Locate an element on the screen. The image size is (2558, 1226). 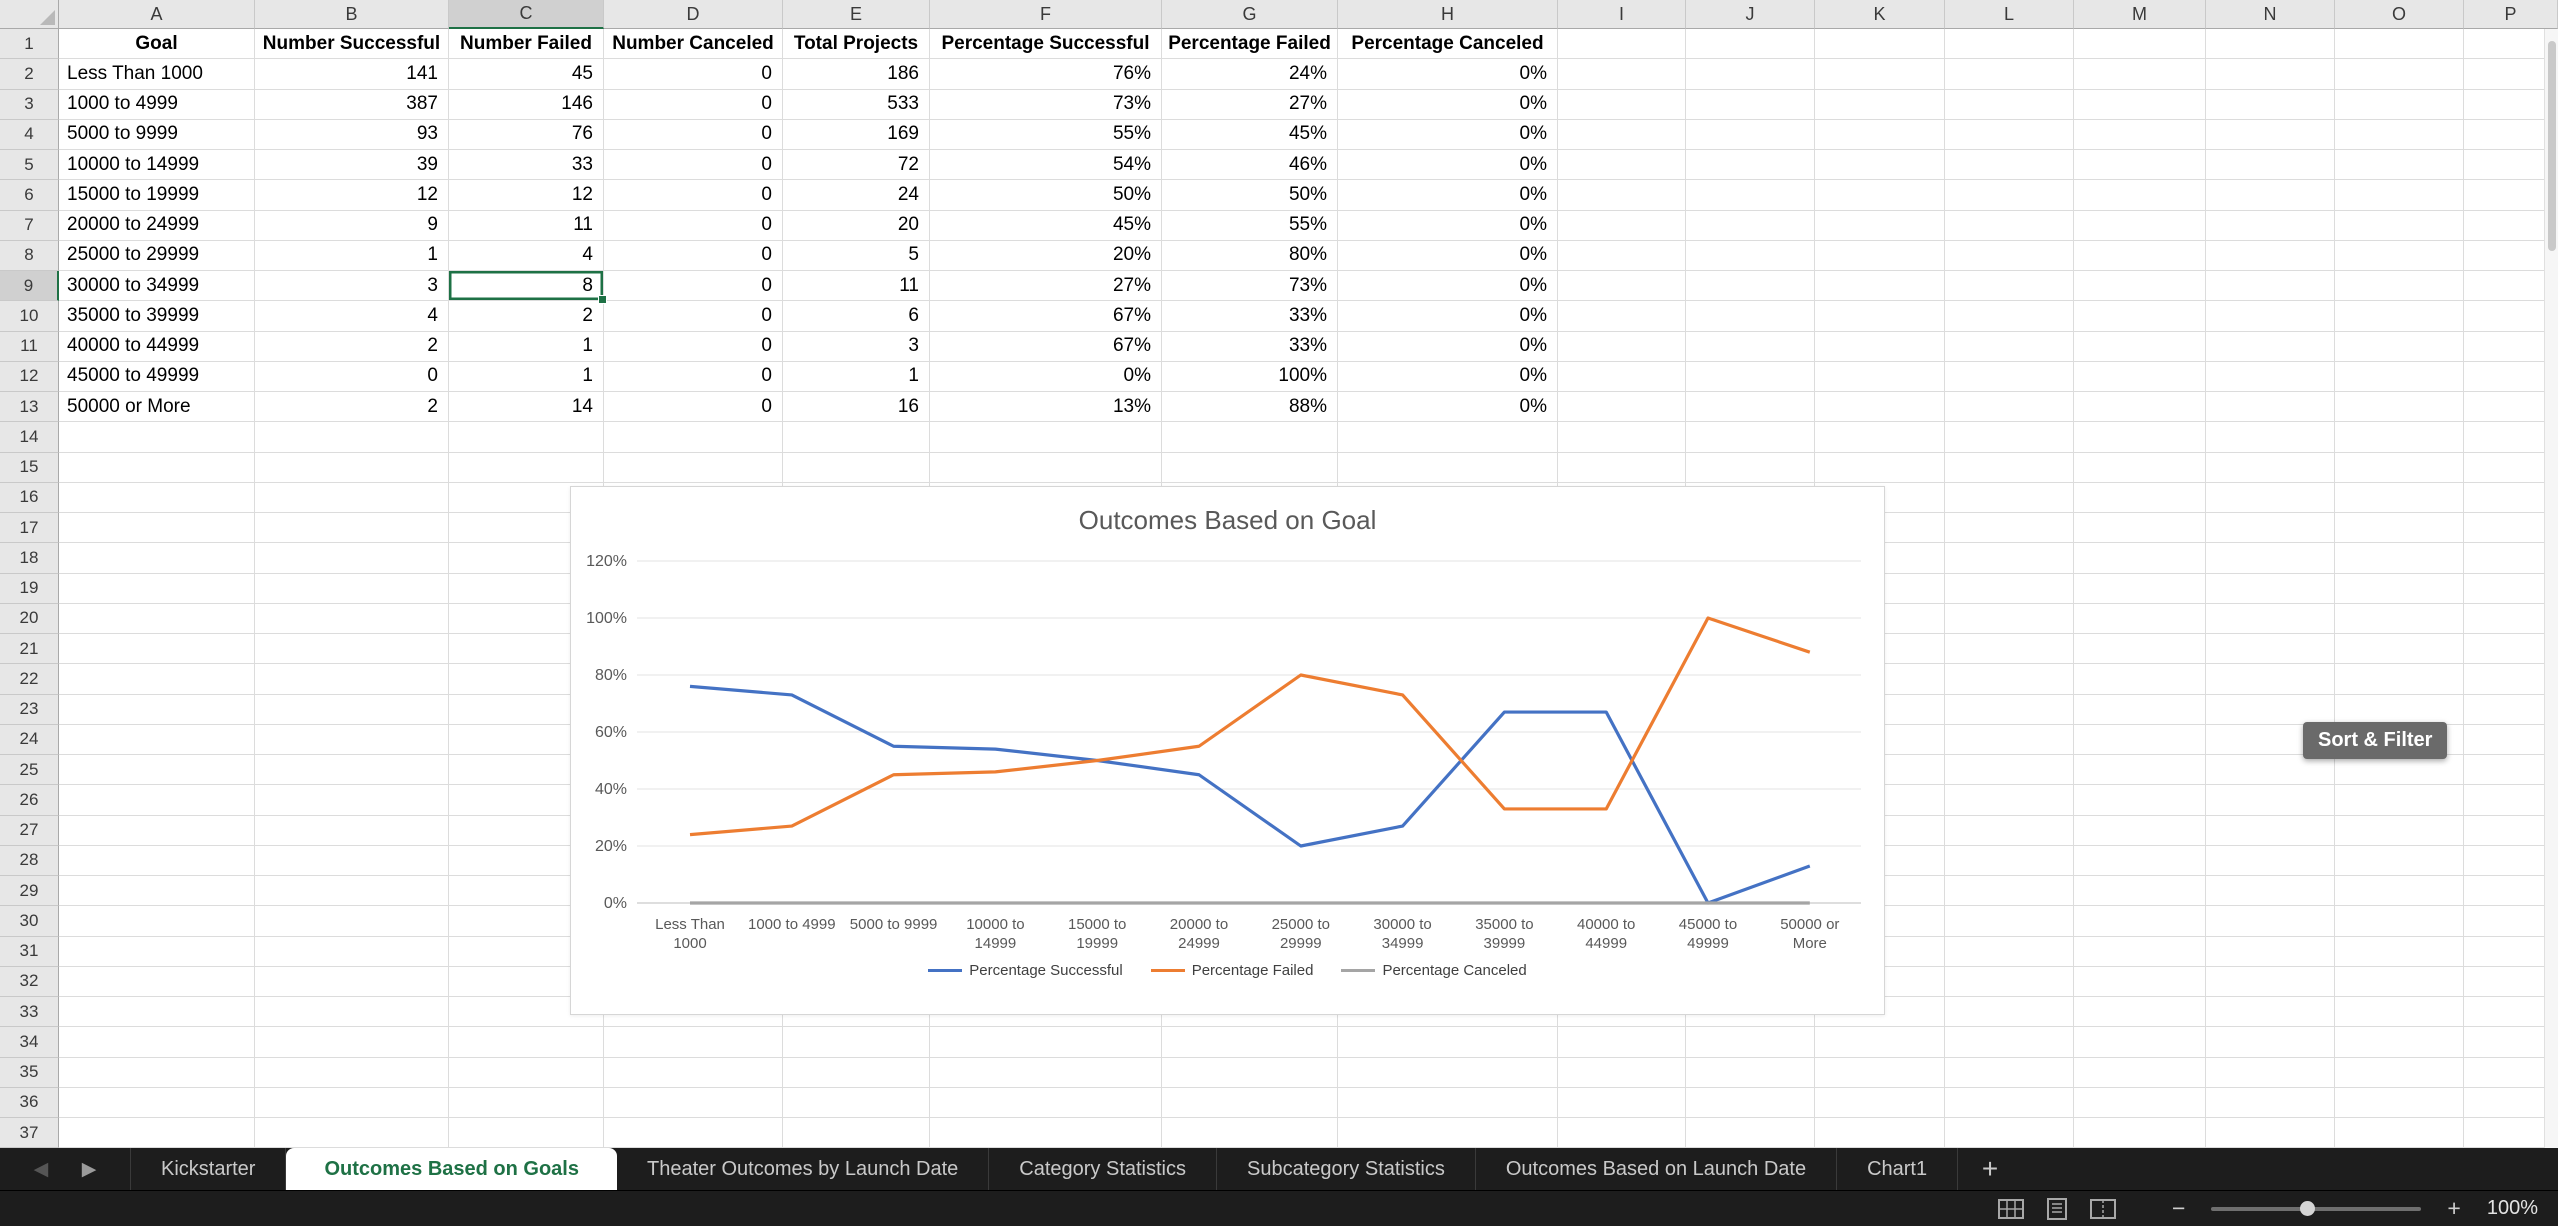
cell-J35 is located at coordinates (1750, 1072).